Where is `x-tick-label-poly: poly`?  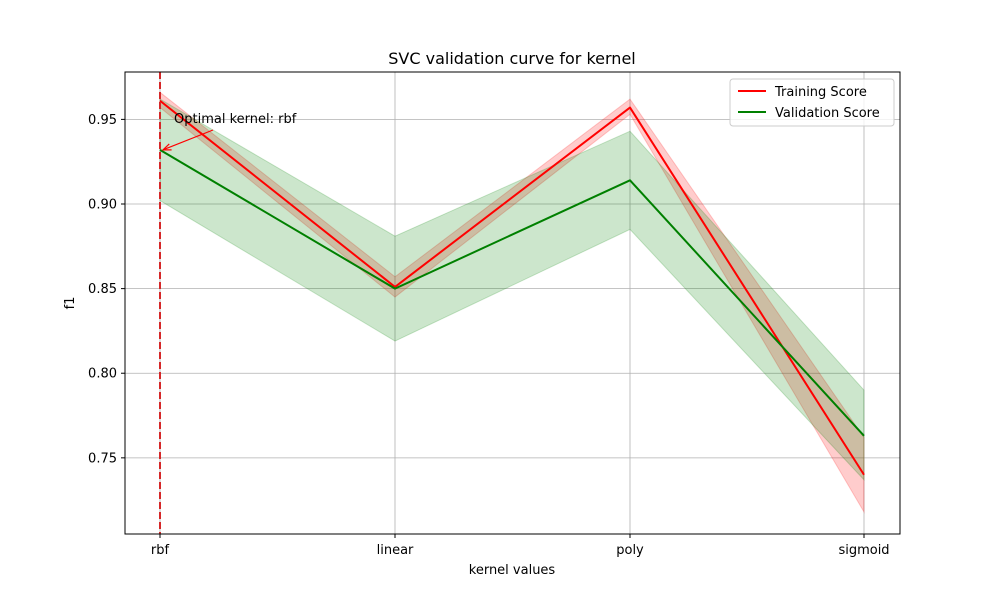
x-tick-label-poly: poly is located at coordinates (630, 550).